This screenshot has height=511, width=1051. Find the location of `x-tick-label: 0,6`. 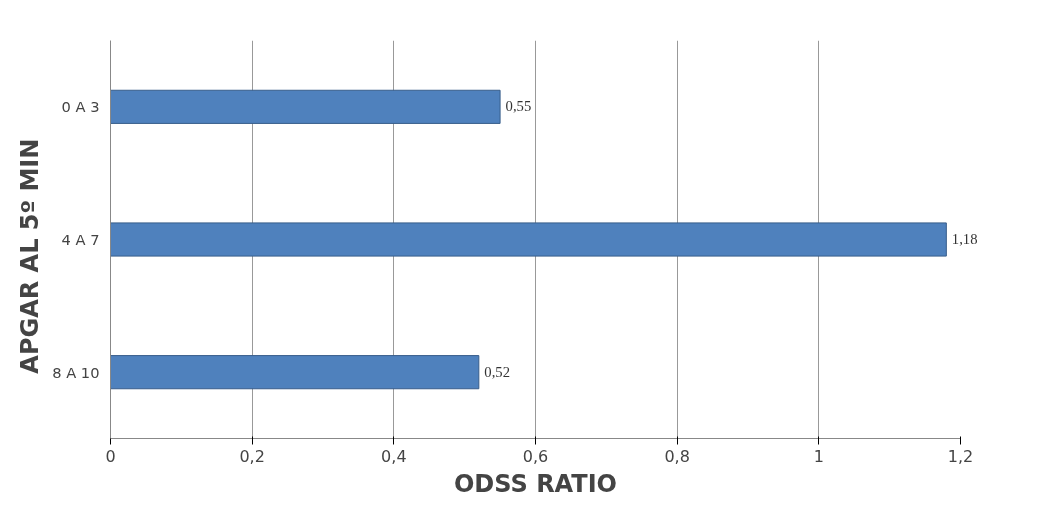

x-tick-label: 0,6 is located at coordinates (535, 456).